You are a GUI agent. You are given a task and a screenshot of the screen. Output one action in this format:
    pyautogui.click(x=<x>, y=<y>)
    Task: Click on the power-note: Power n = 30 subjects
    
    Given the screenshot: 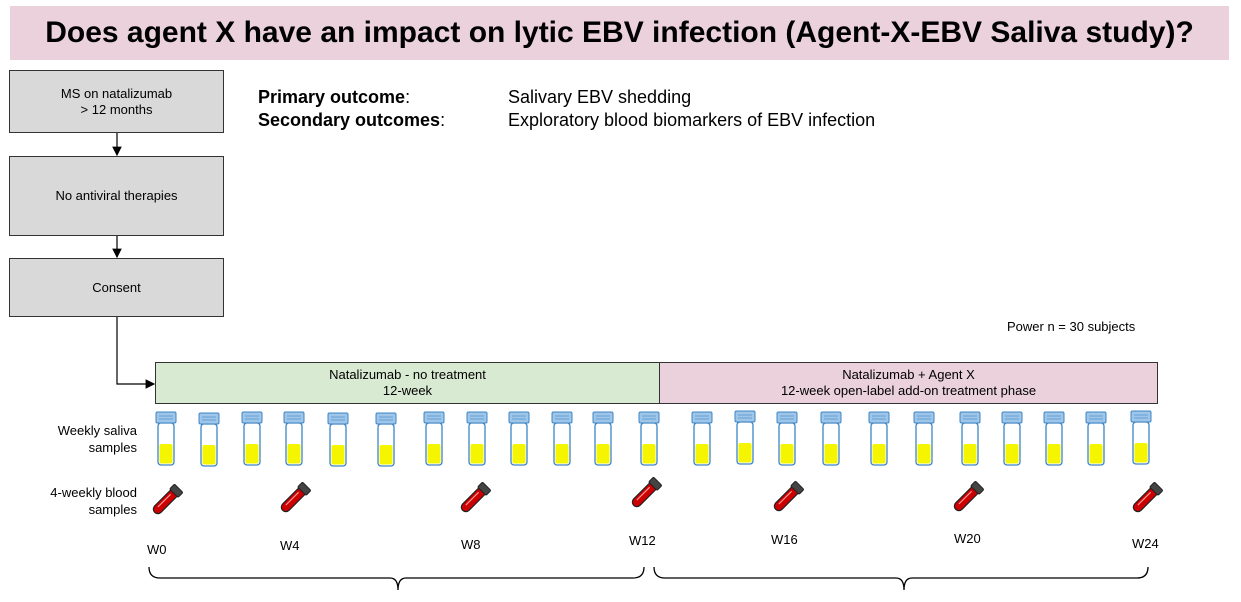 What is the action you would take?
    pyautogui.click(x=1071, y=326)
    